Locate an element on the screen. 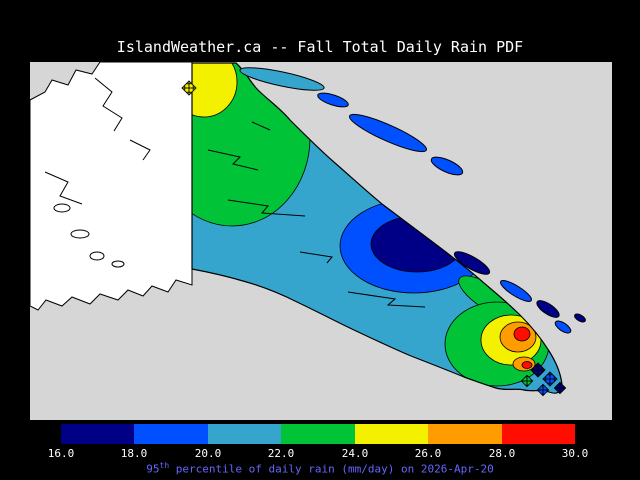 The height and width of the screenshot is (480, 640). colorbar-tick-label: 24.0 is located at coordinates (355, 453).